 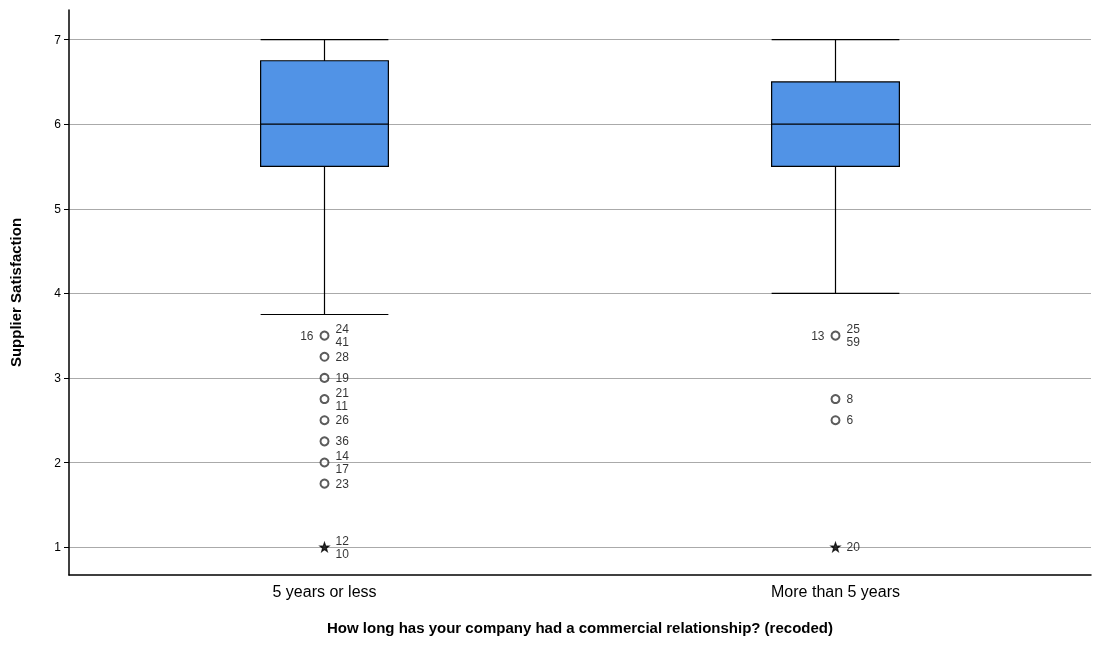 I want to click on annotation: 11, so click(x=342, y=405).